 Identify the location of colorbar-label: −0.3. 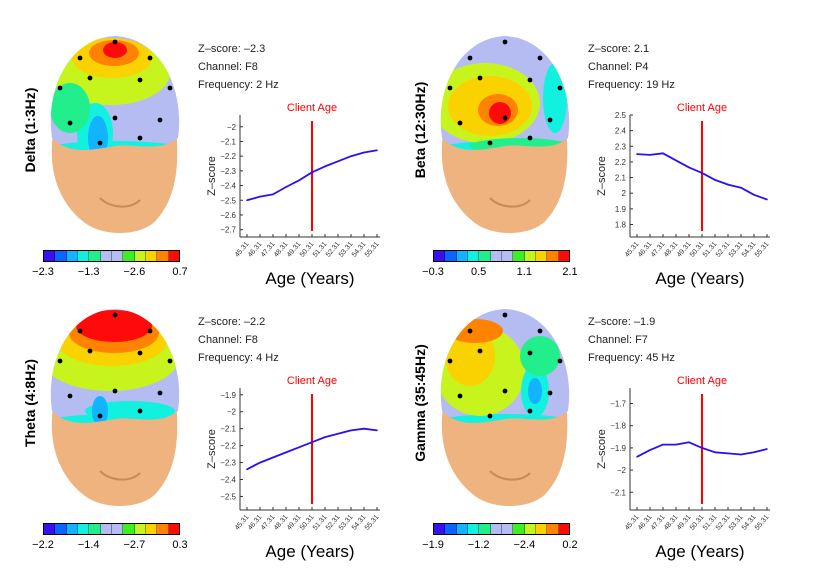
(433, 272).